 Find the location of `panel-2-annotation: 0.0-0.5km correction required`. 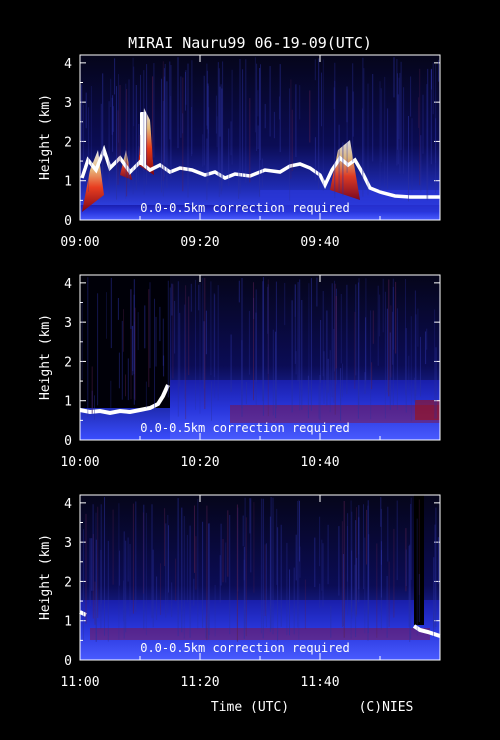

panel-2-annotation: 0.0-0.5km correction required is located at coordinates (245, 428).